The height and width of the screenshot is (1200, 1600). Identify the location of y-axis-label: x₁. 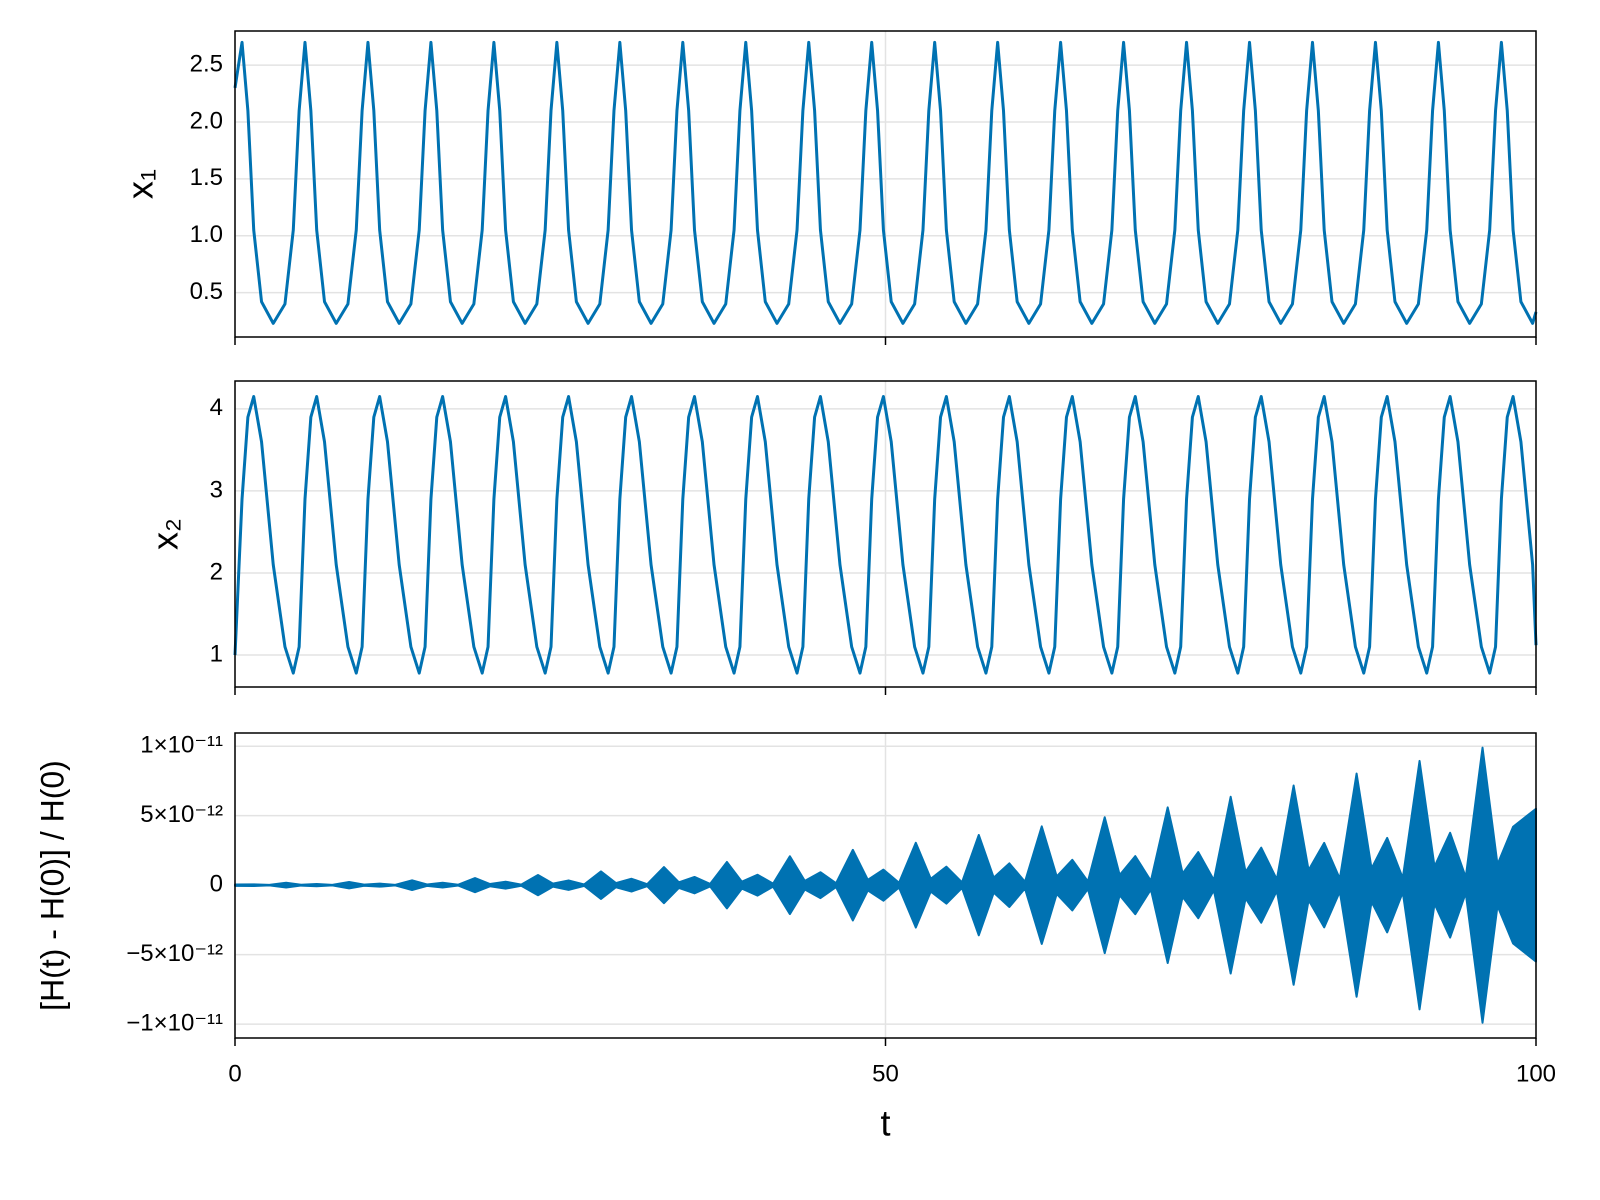
(140, 184).